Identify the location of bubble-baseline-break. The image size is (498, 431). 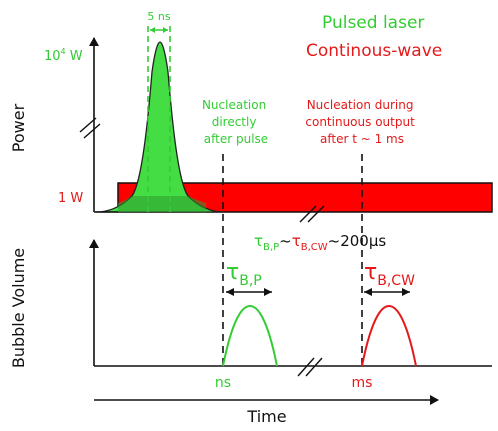
(306, 367).